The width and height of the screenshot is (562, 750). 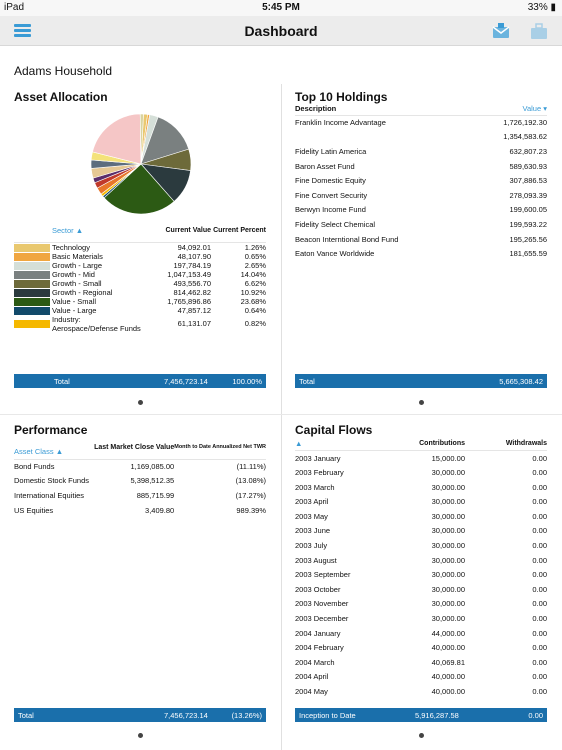 I want to click on table-row: 2003 February 30,000.00 0.00, so click(x=421, y=472).